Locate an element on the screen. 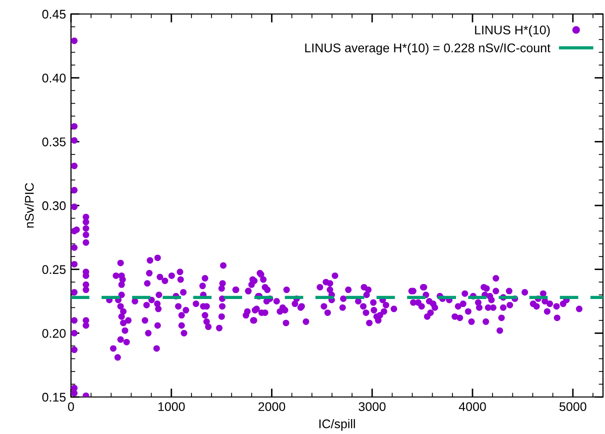 The width and height of the screenshot is (605, 434). y-tick-label: 0.40 is located at coordinates (54, 78).